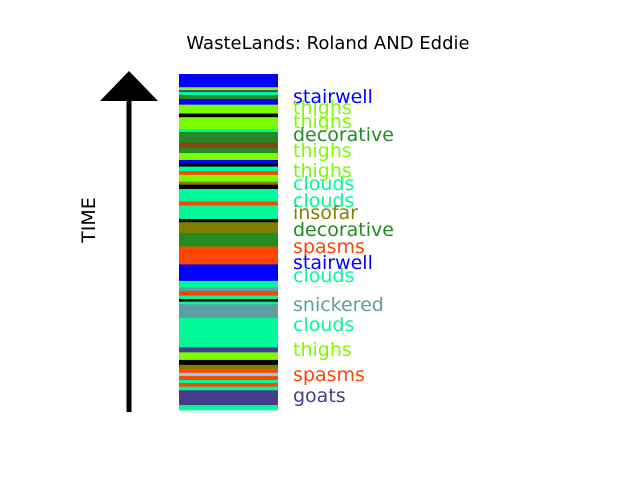 The image size is (640, 480). I want to click on event-label: snickered, so click(338, 305).